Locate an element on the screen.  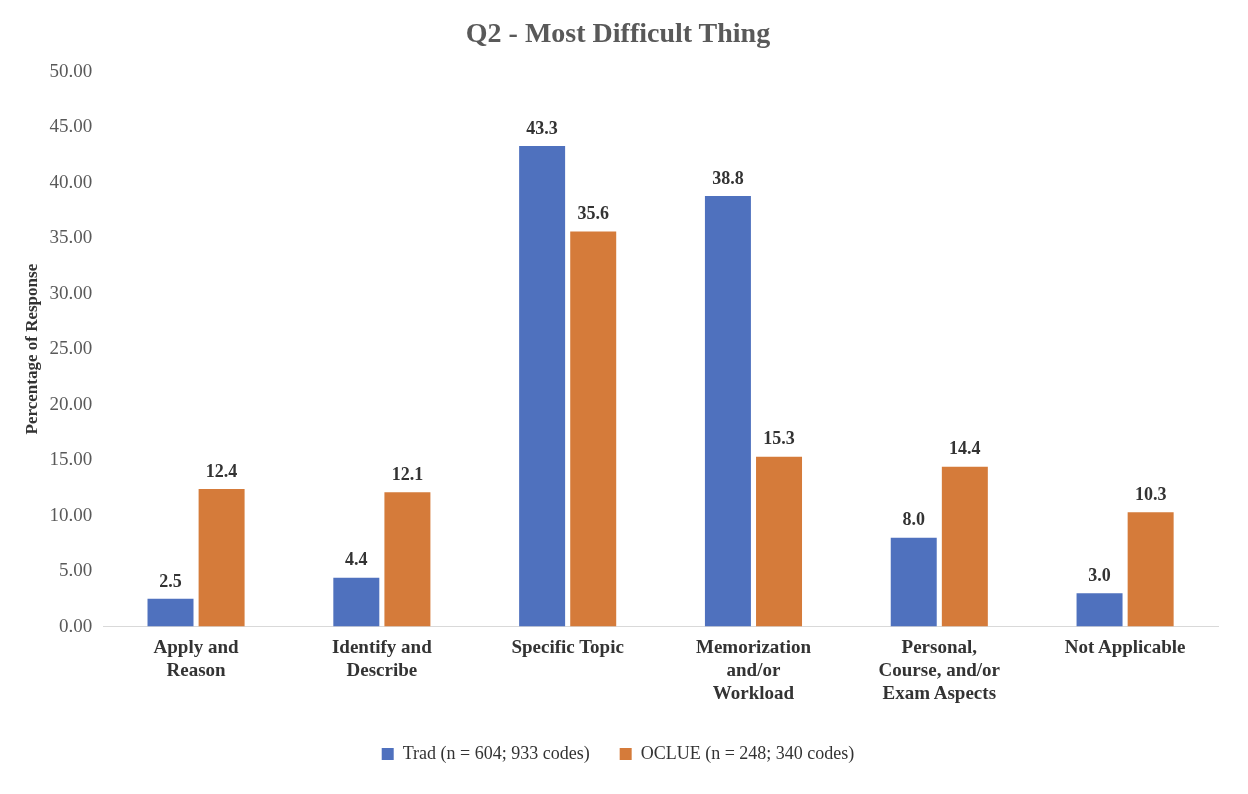
y-tick-label: 15.00 is located at coordinates (71, 459).